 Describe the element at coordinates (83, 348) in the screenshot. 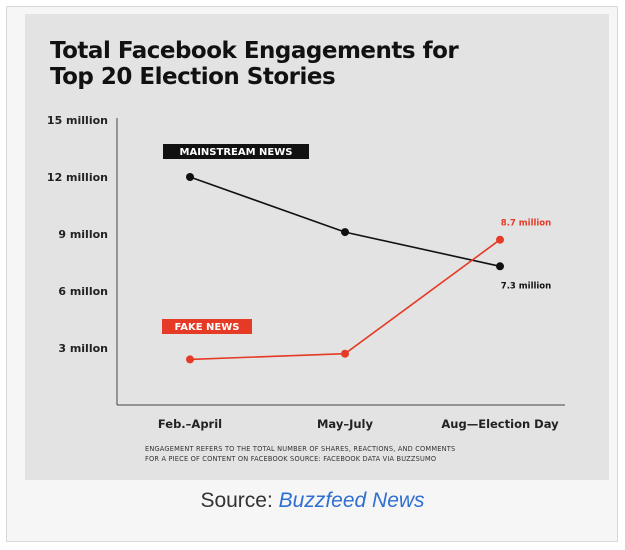

I see `y-tick-label-0: 3 millon` at that location.